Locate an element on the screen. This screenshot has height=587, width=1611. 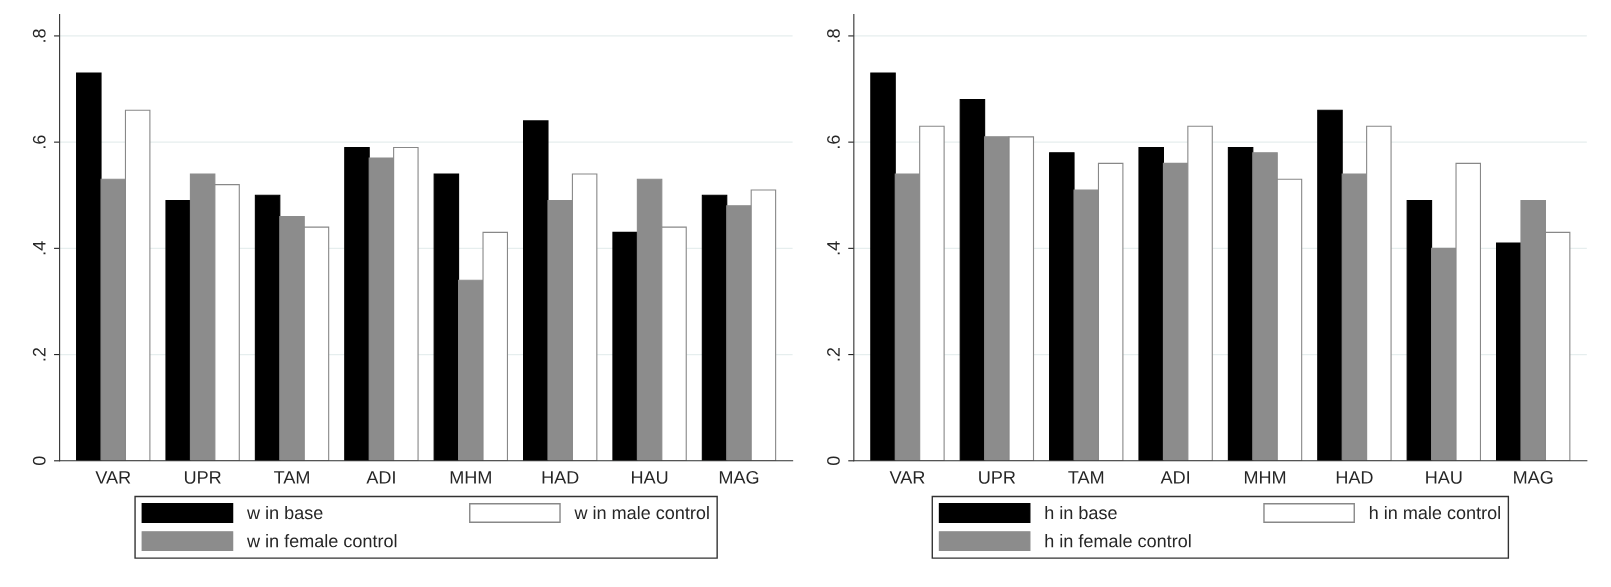
legend-label: h in female control is located at coordinates (1118, 541).